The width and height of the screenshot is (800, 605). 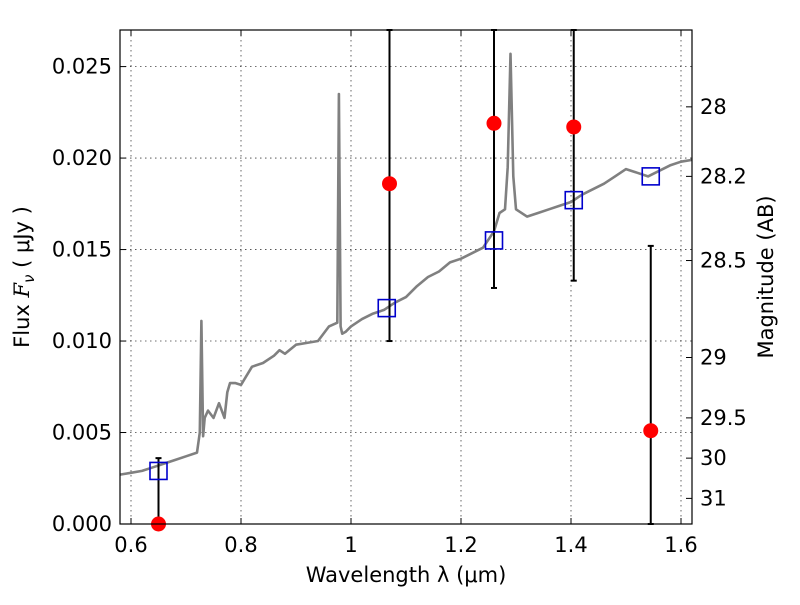 What do you see at coordinates (713, 458) in the screenshot?
I see `y2-tick-label: 30` at bounding box center [713, 458].